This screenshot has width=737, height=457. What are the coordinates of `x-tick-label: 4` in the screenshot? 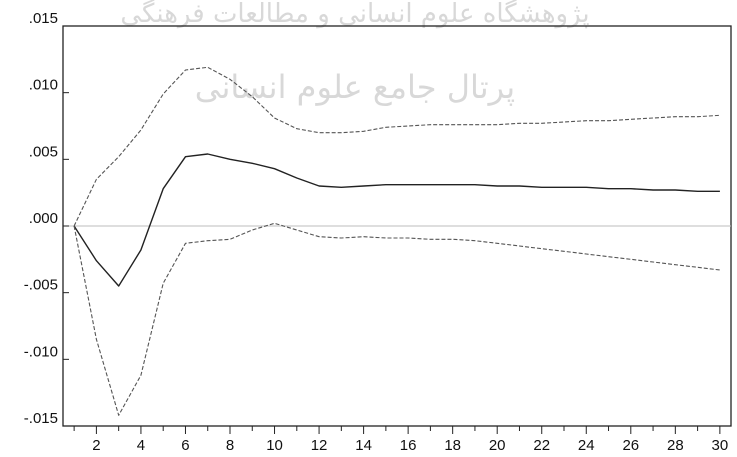 It's located at (141, 445).